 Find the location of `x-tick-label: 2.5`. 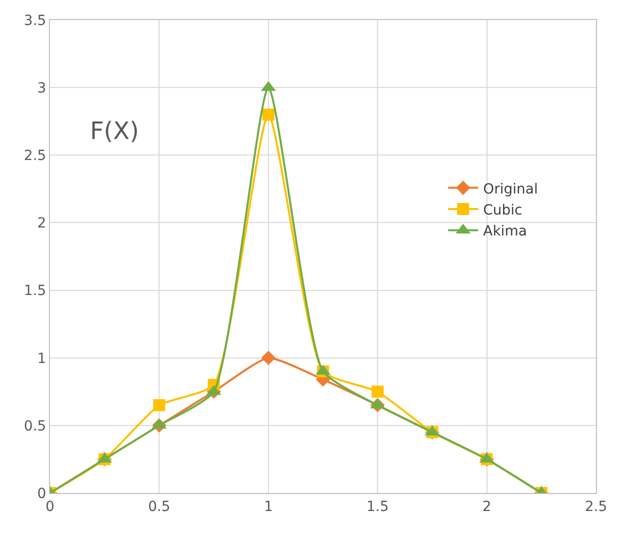

x-tick-label: 2.5 is located at coordinates (596, 506).